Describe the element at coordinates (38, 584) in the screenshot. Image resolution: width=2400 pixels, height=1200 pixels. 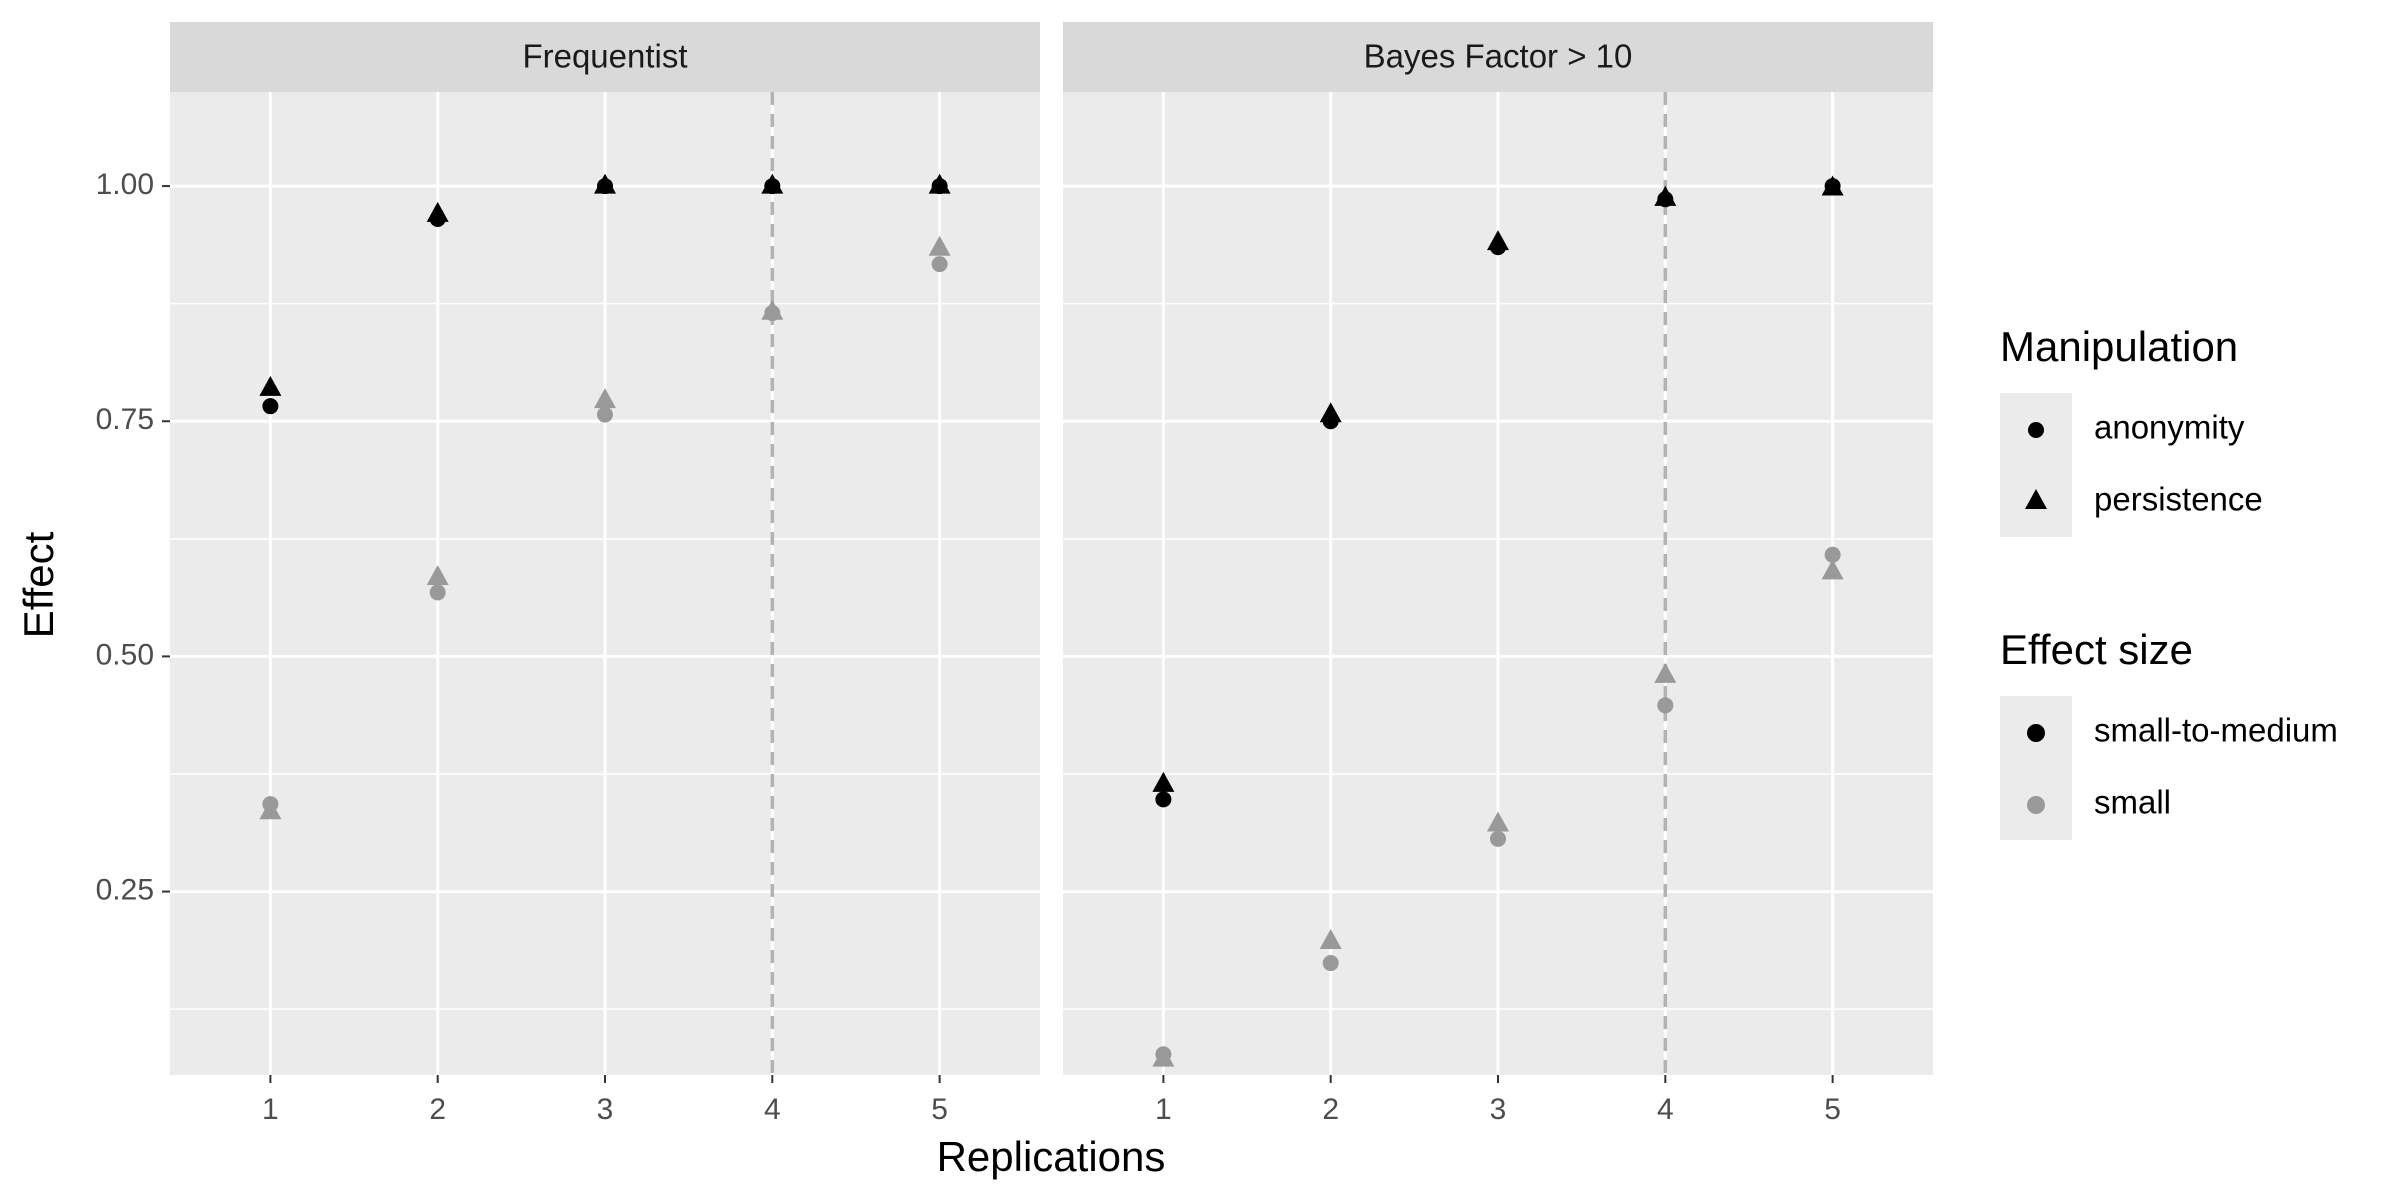
I see `y-axis-title: Effect` at that location.